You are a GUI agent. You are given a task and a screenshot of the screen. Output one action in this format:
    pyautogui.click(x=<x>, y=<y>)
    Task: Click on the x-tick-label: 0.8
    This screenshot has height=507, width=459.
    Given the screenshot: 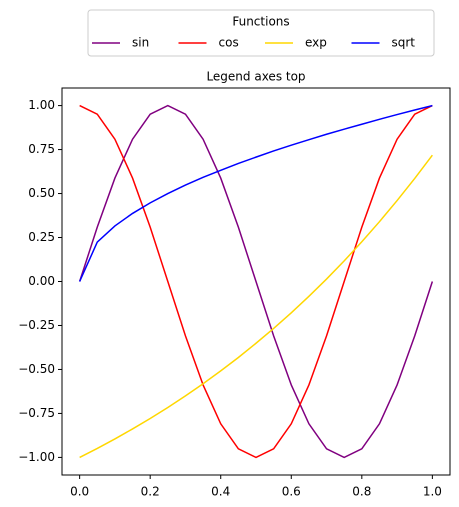 What is the action you would take?
    pyautogui.click(x=361, y=492)
    